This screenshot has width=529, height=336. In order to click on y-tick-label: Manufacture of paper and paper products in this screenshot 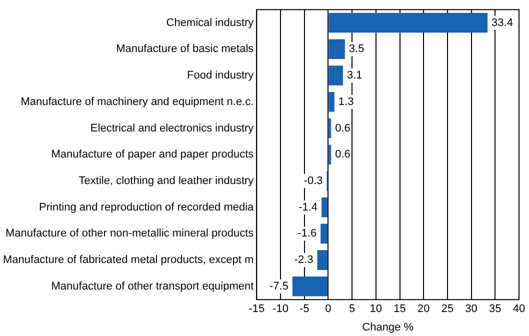, I will do `click(152, 154)`.